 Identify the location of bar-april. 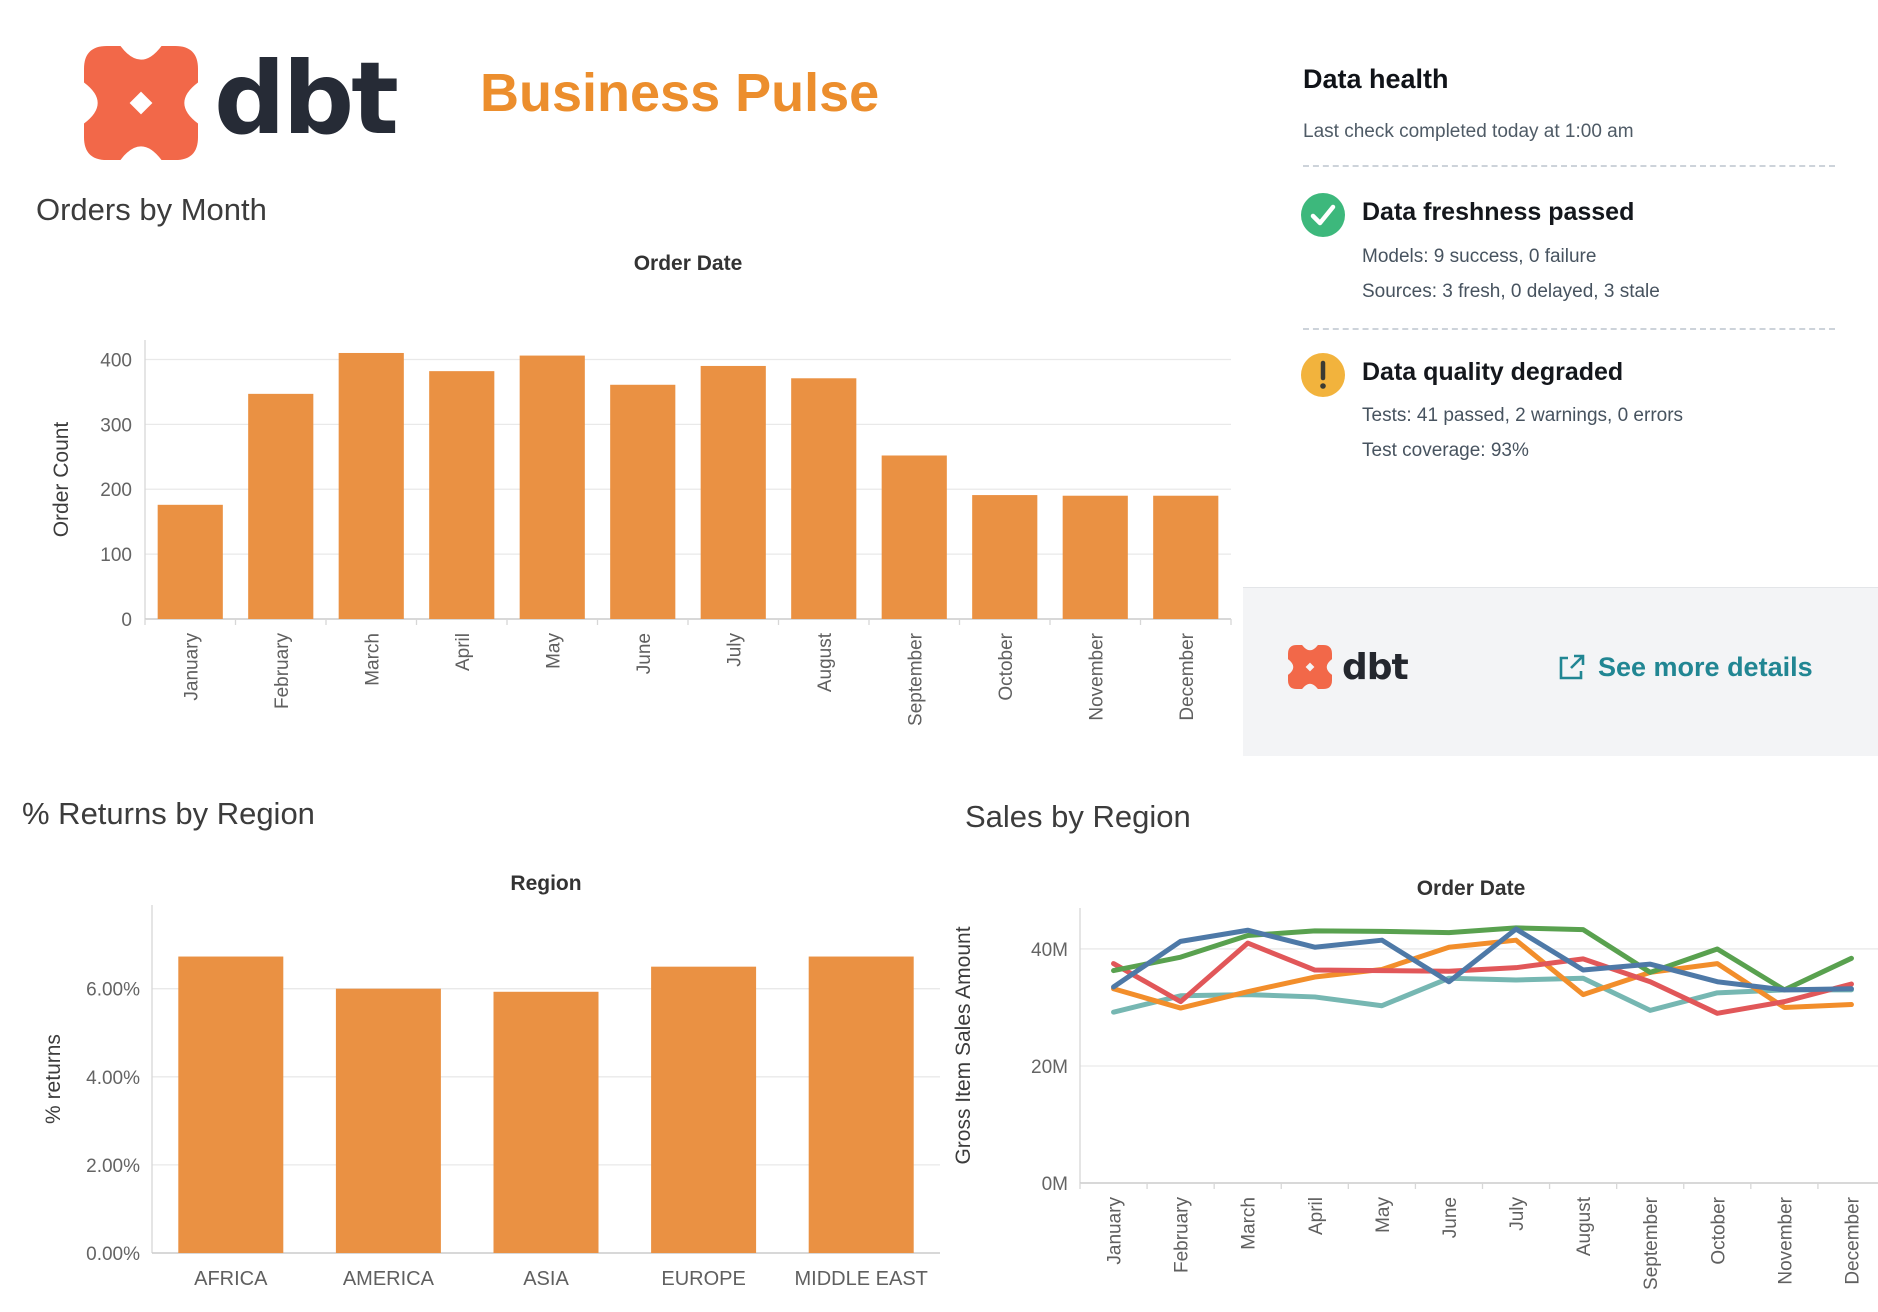
(462, 495).